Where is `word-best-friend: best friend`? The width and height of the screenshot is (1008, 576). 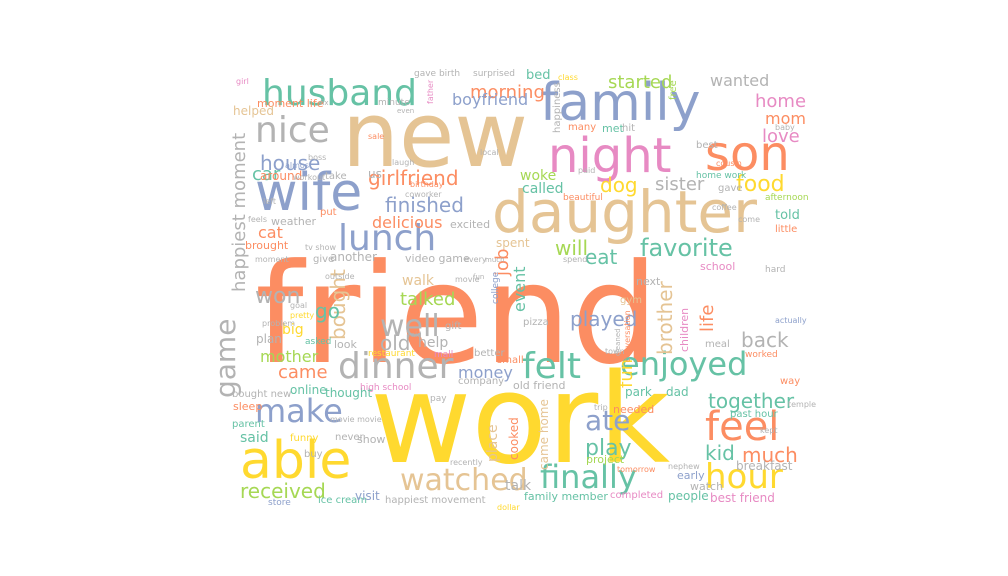
word-best-friend: best friend is located at coordinates (742, 498).